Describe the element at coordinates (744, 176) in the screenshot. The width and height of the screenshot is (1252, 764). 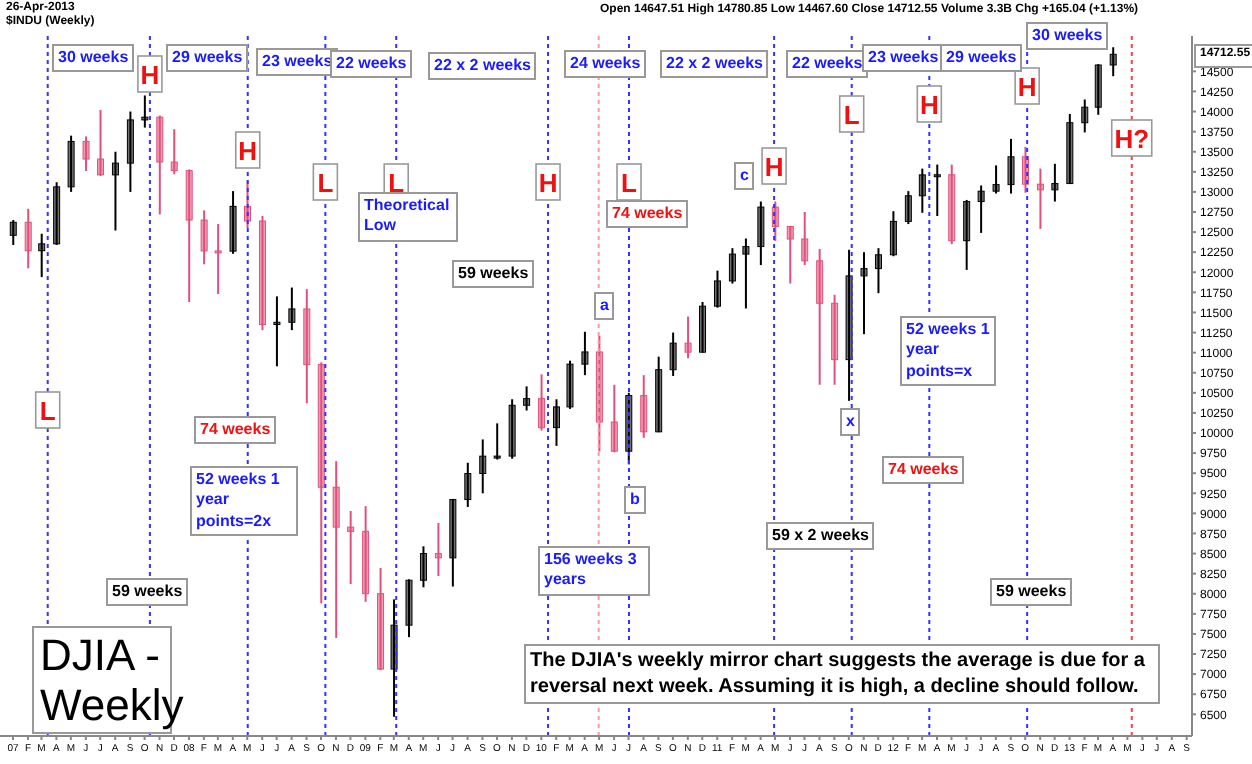
I see `annotation: c` at that location.